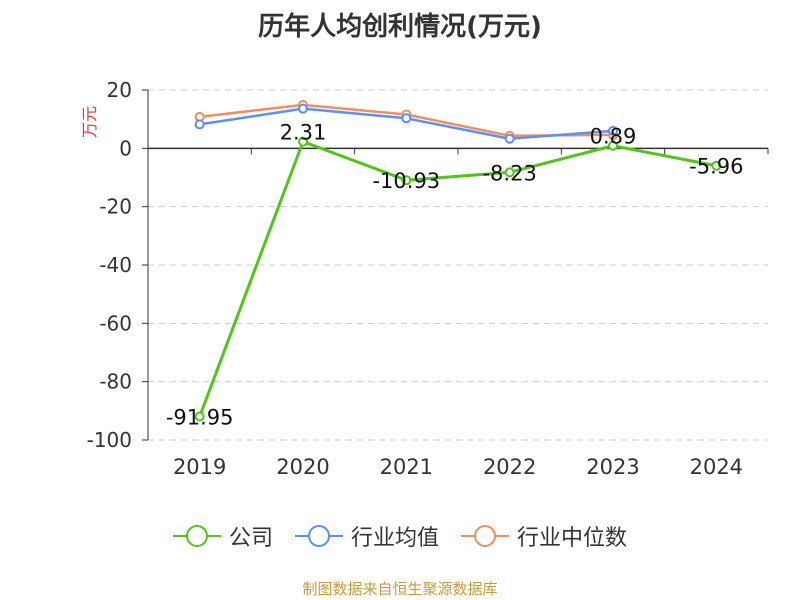  Describe the element at coordinates (394, 538) in the screenshot. I see `legend-label-industry-mean: 行业均值` at that location.